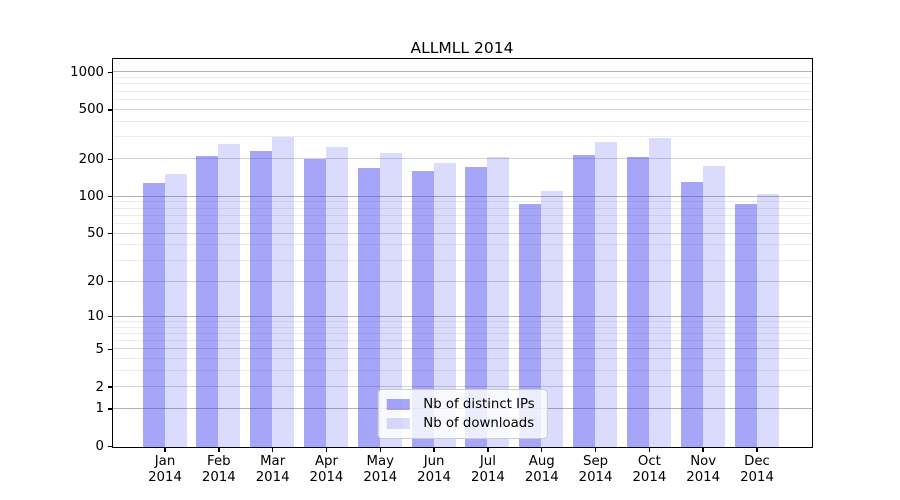  I want to click on bar-distinct-ips-nov, so click(691, 314).